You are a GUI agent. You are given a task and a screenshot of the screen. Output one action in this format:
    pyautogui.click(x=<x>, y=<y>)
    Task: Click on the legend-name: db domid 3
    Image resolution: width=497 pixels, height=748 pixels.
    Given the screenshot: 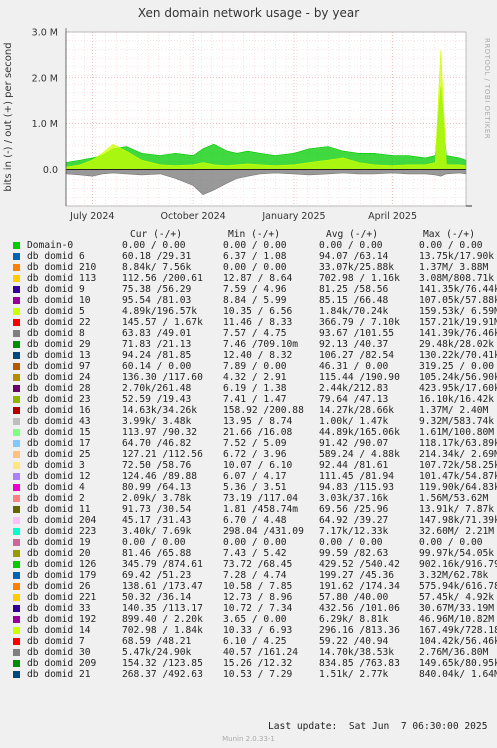 What is the action you would take?
    pyautogui.click(x=56, y=465)
    